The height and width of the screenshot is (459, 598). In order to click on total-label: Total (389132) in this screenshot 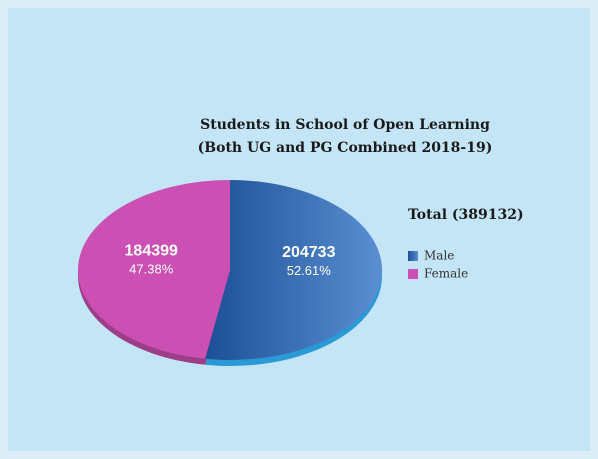, I will do `click(466, 215)`.